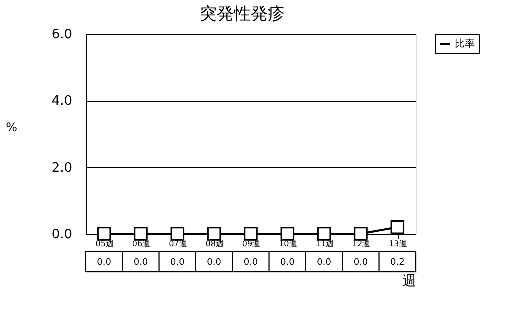  What do you see at coordinates (409, 282) in the screenshot?
I see `x-axis-title: 週` at bounding box center [409, 282].